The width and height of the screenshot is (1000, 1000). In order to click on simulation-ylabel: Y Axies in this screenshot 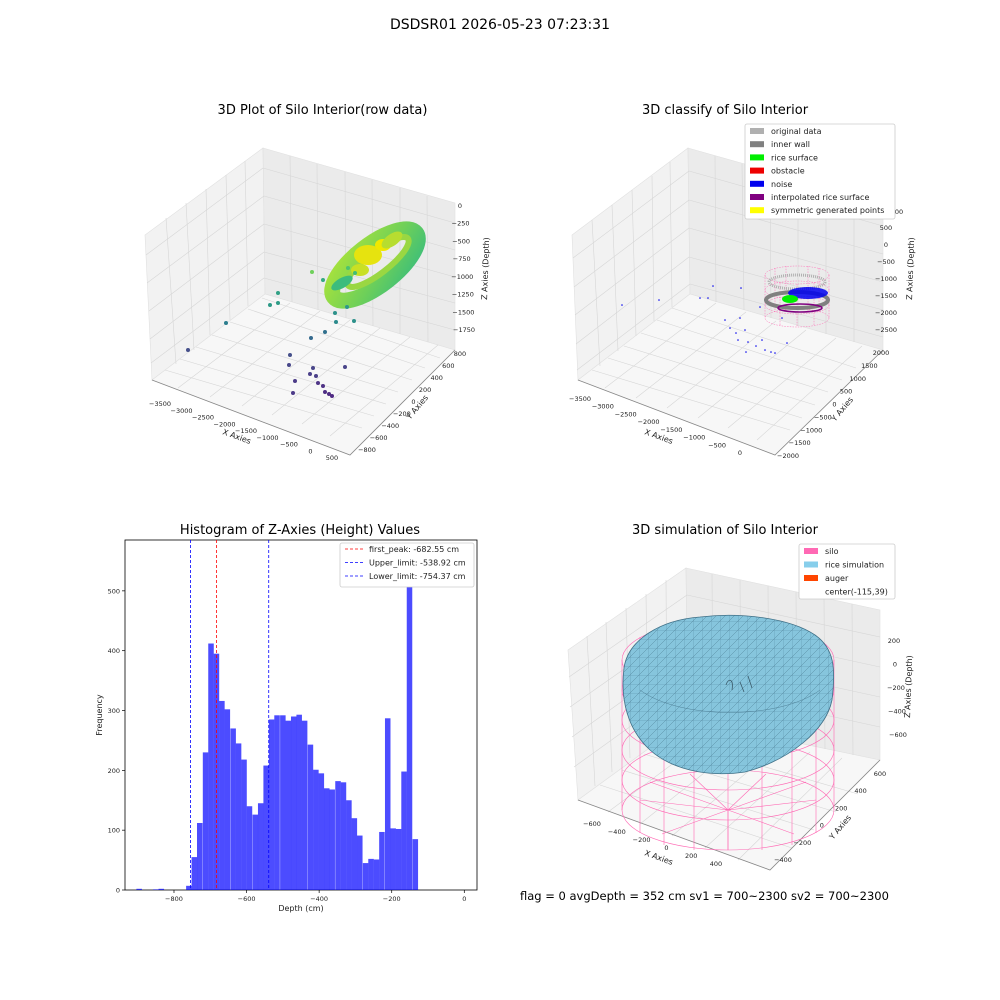, I will do `click(840, 827)`.